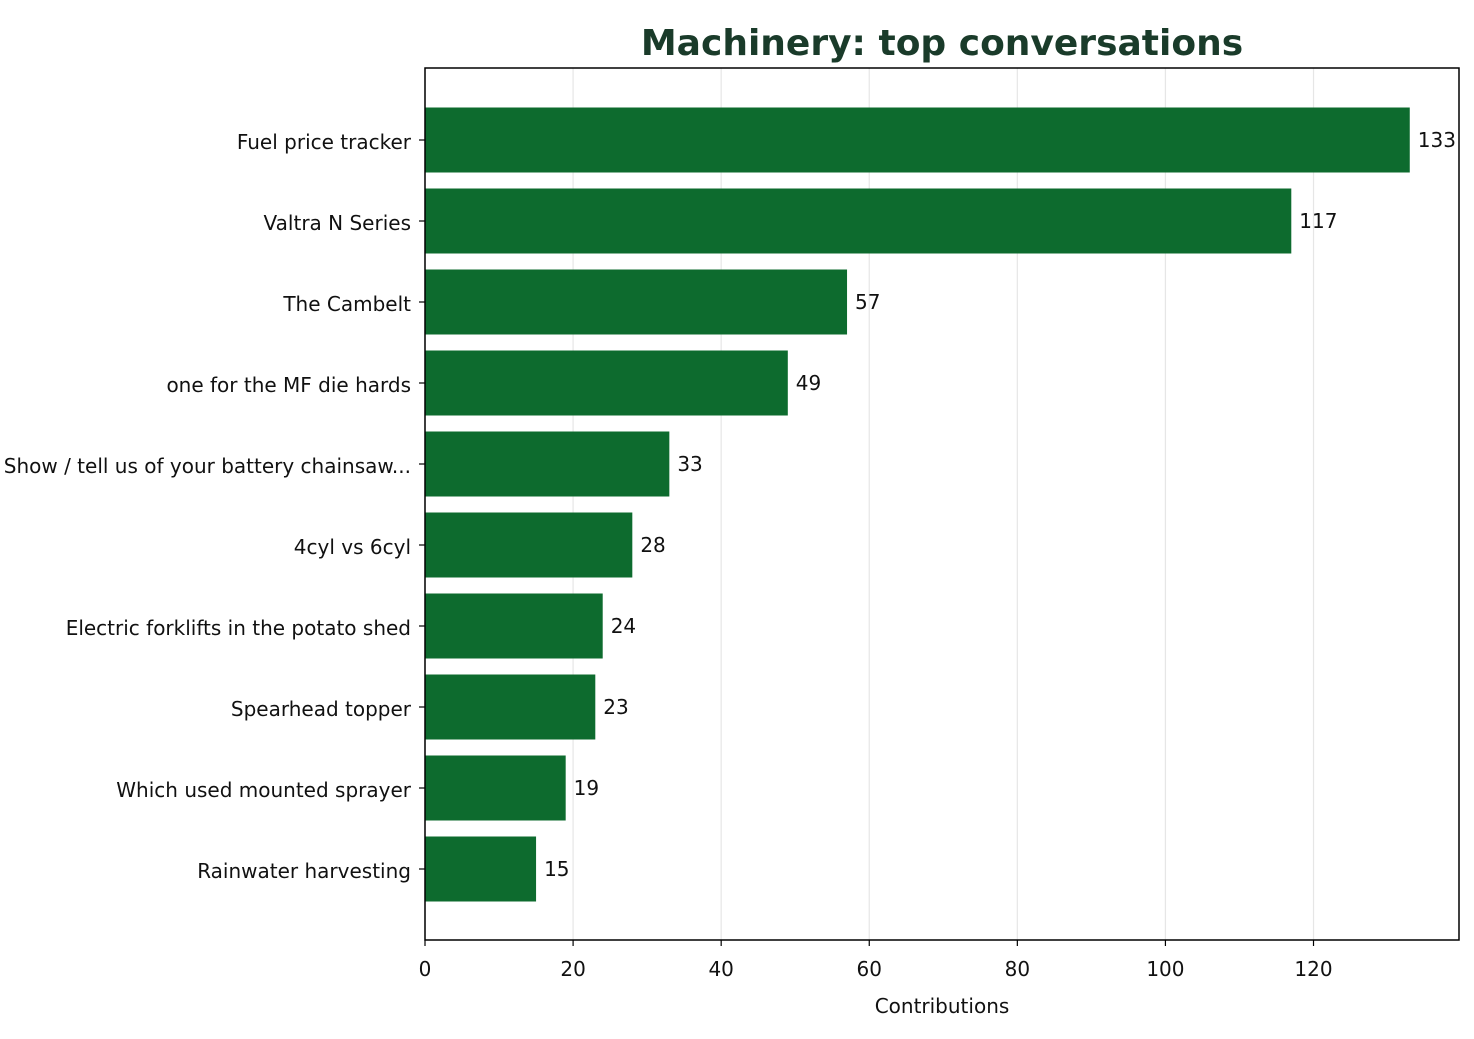 Image resolution: width=1474 pixels, height=1039 pixels. What do you see at coordinates (288, 385) in the screenshot?
I see `y-tick-label: one for the MF die hards` at bounding box center [288, 385].